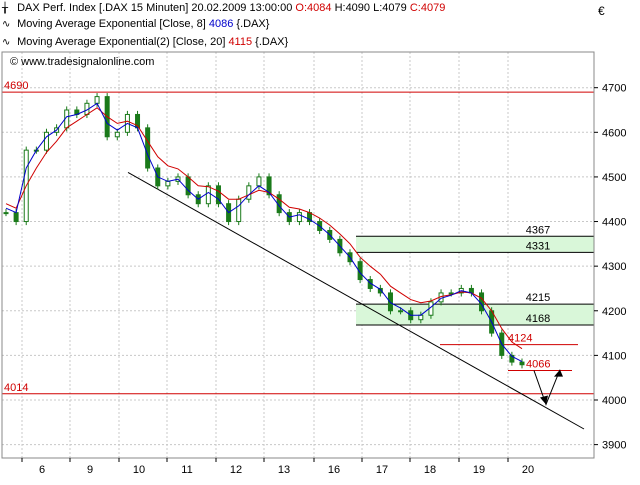 Image resolution: width=640 pixels, height=485 pixels. Describe the element at coordinates (158, 8) in the screenshot. I see `interval-label: 15 Minuten` at that location.